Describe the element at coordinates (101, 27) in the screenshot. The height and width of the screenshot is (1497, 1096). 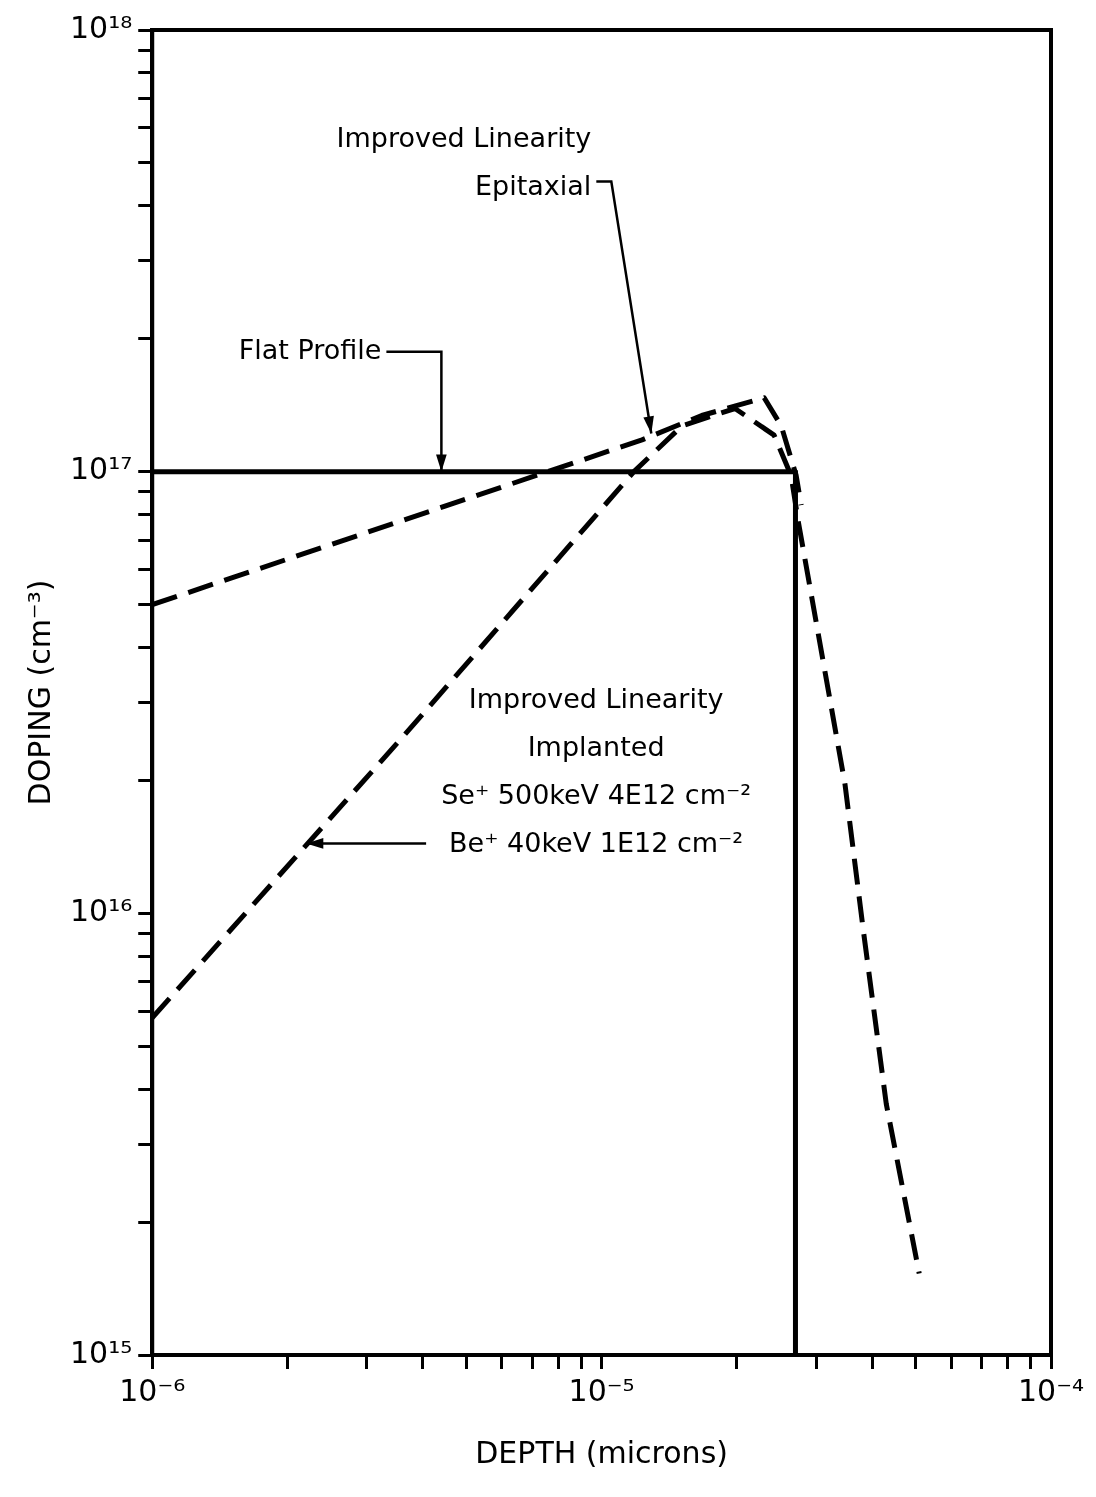
I see `y-tick-label: 10¹⁸` at that location.